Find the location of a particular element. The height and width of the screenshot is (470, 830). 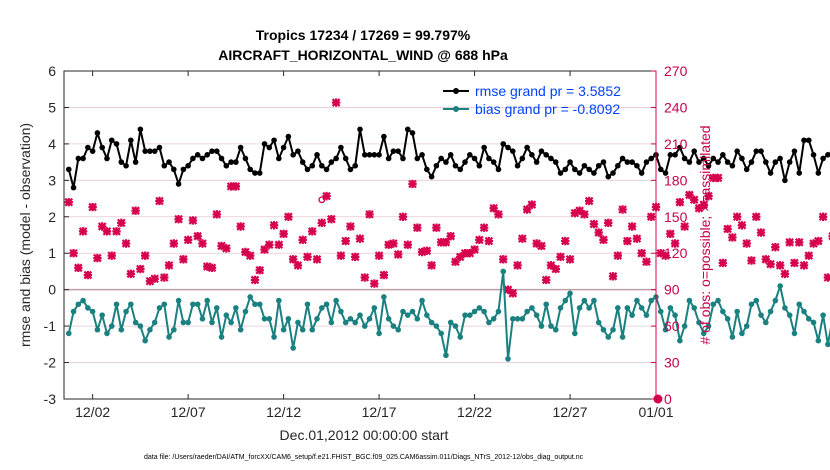

chart-title: Tropics 17234 / 17269 = 99.797% is located at coordinates (363, 35).